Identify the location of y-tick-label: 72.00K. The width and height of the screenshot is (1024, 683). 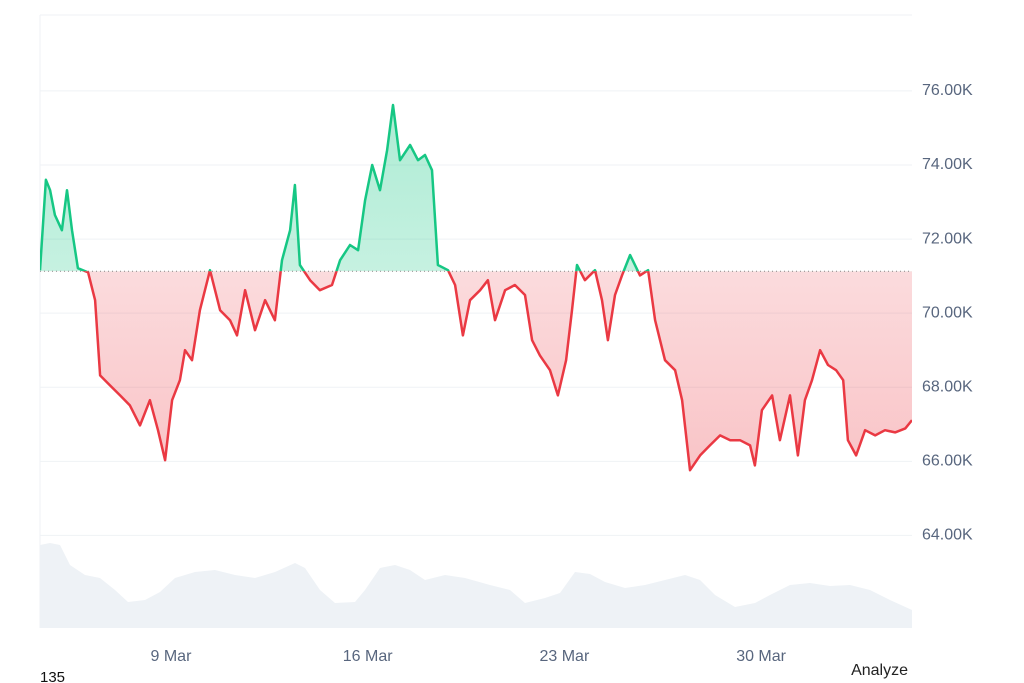
(947, 238).